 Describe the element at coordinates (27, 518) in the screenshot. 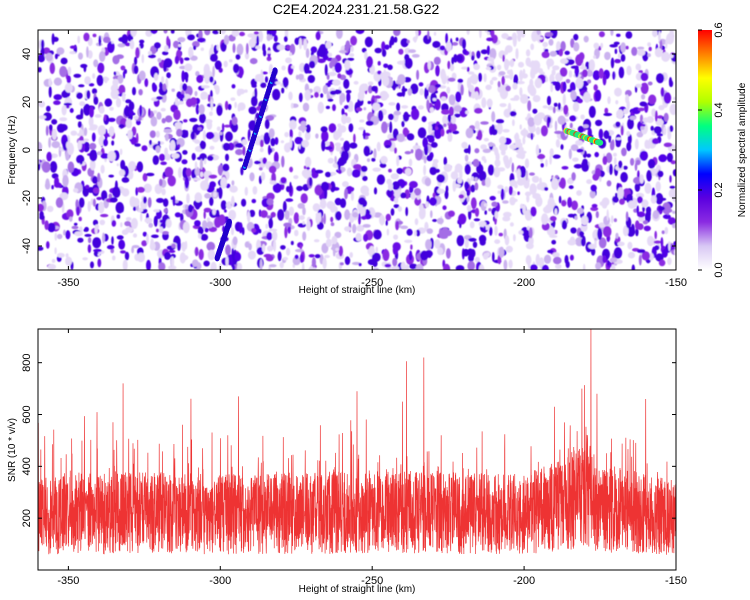

I see `snr-y-tick-label: 200` at that location.